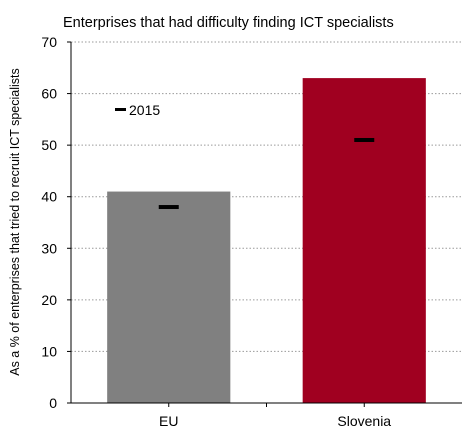 The width and height of the screenshot is (475, 435). What do you see at coordinates (168, 421) in the screenshot?
I see `x-tick-label: EU` at bounding box center [168, 421].